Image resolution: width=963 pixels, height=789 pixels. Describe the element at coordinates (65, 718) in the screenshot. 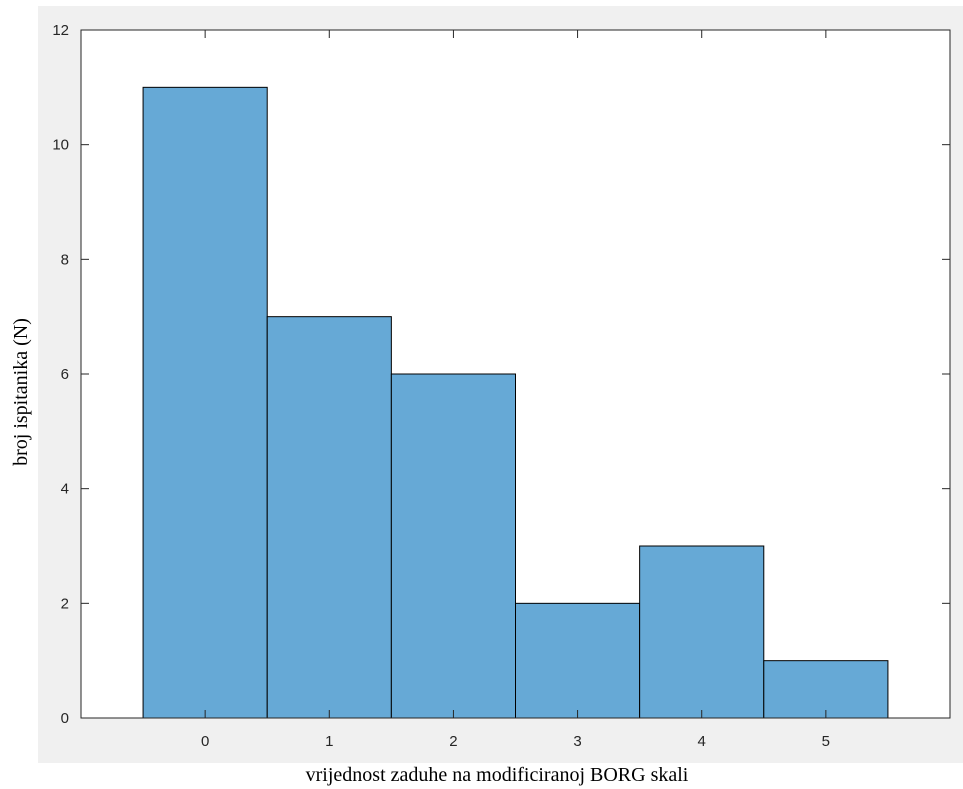

I see `y-tick-label-0: 0` at that location.